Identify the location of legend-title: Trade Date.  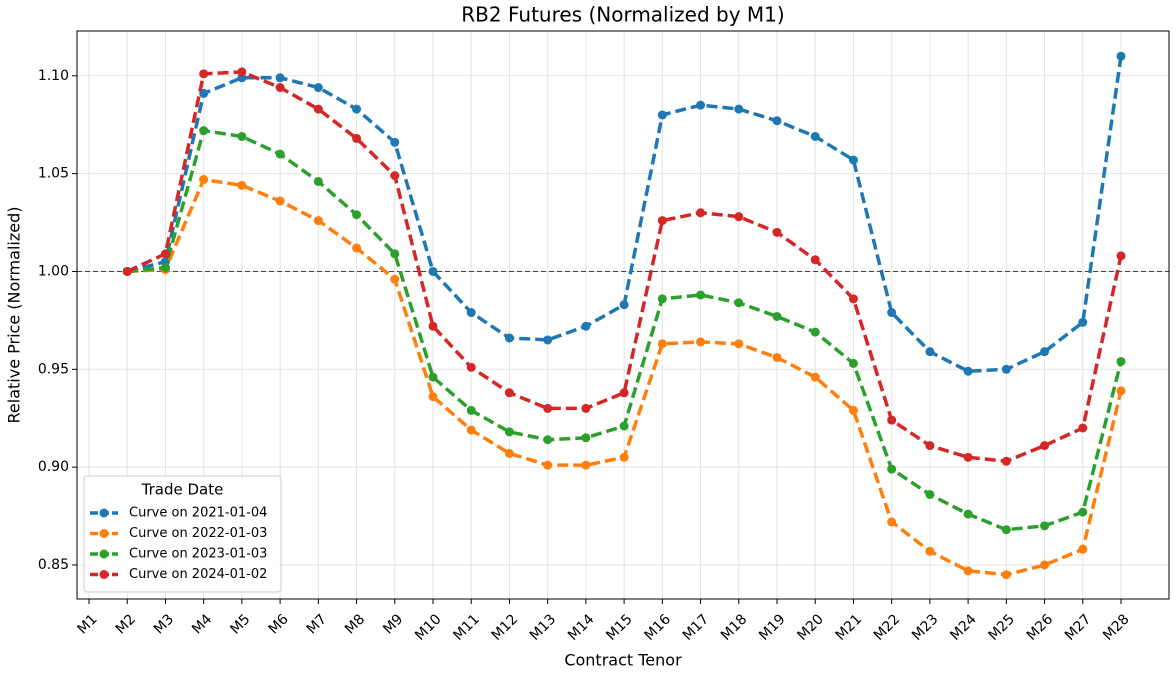
(182, 490).